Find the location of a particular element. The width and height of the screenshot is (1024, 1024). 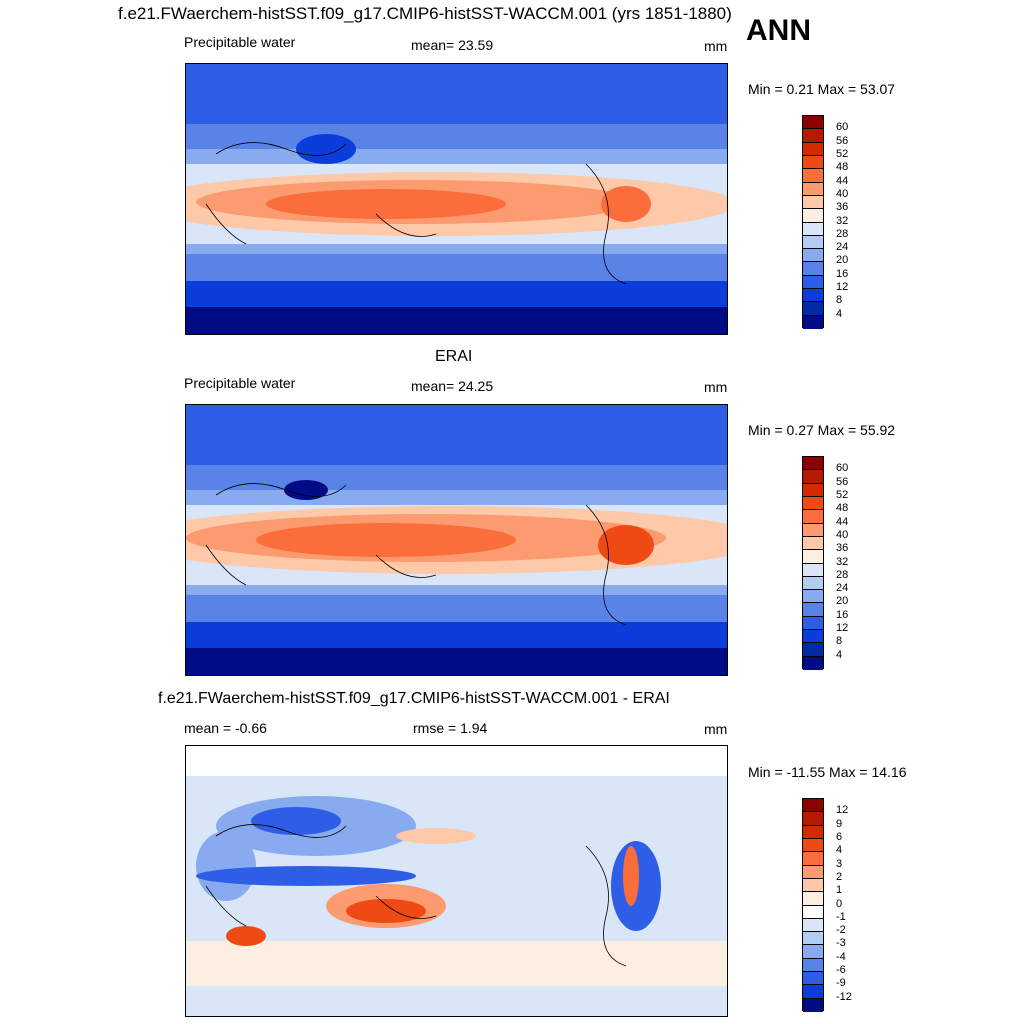

colorbar-tick-label: -6 is located at coordinates (841, 970).